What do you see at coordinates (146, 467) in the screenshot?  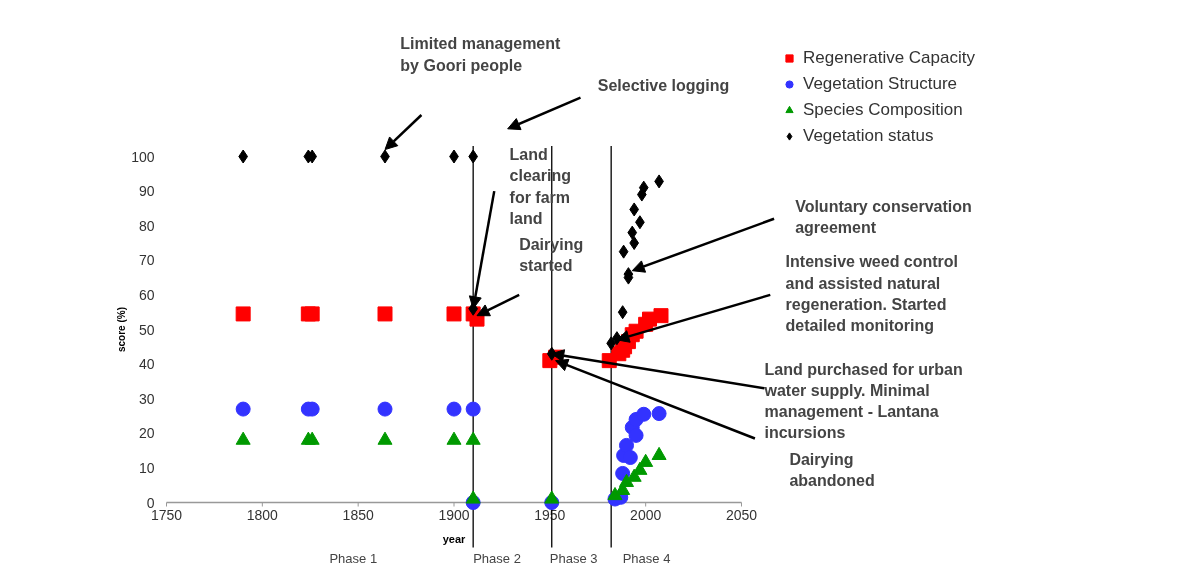 I see `y-tick-label: 10` at bounding box center [146, 467].